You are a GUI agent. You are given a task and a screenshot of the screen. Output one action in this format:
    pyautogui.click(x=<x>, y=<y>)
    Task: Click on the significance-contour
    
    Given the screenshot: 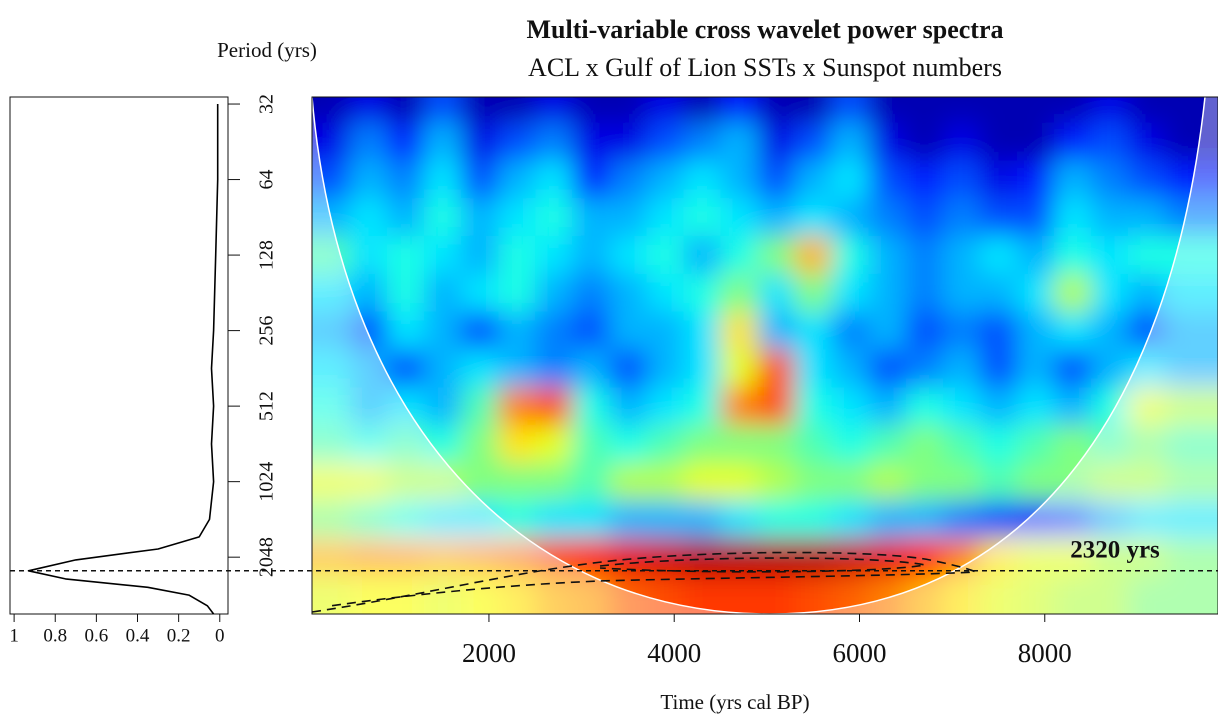 What is the action you would take?
    pyautogui.click(x=643, y=582)
    